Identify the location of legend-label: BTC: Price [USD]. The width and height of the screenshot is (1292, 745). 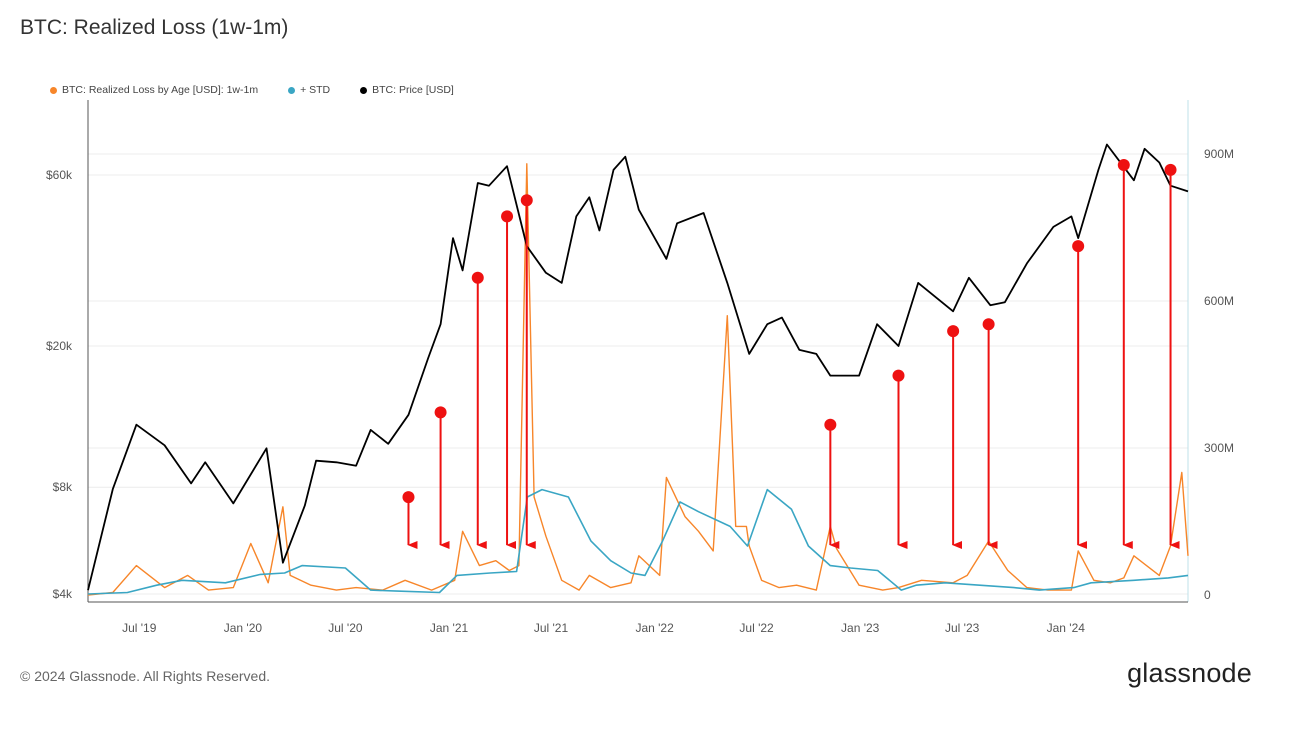
(413, 90).